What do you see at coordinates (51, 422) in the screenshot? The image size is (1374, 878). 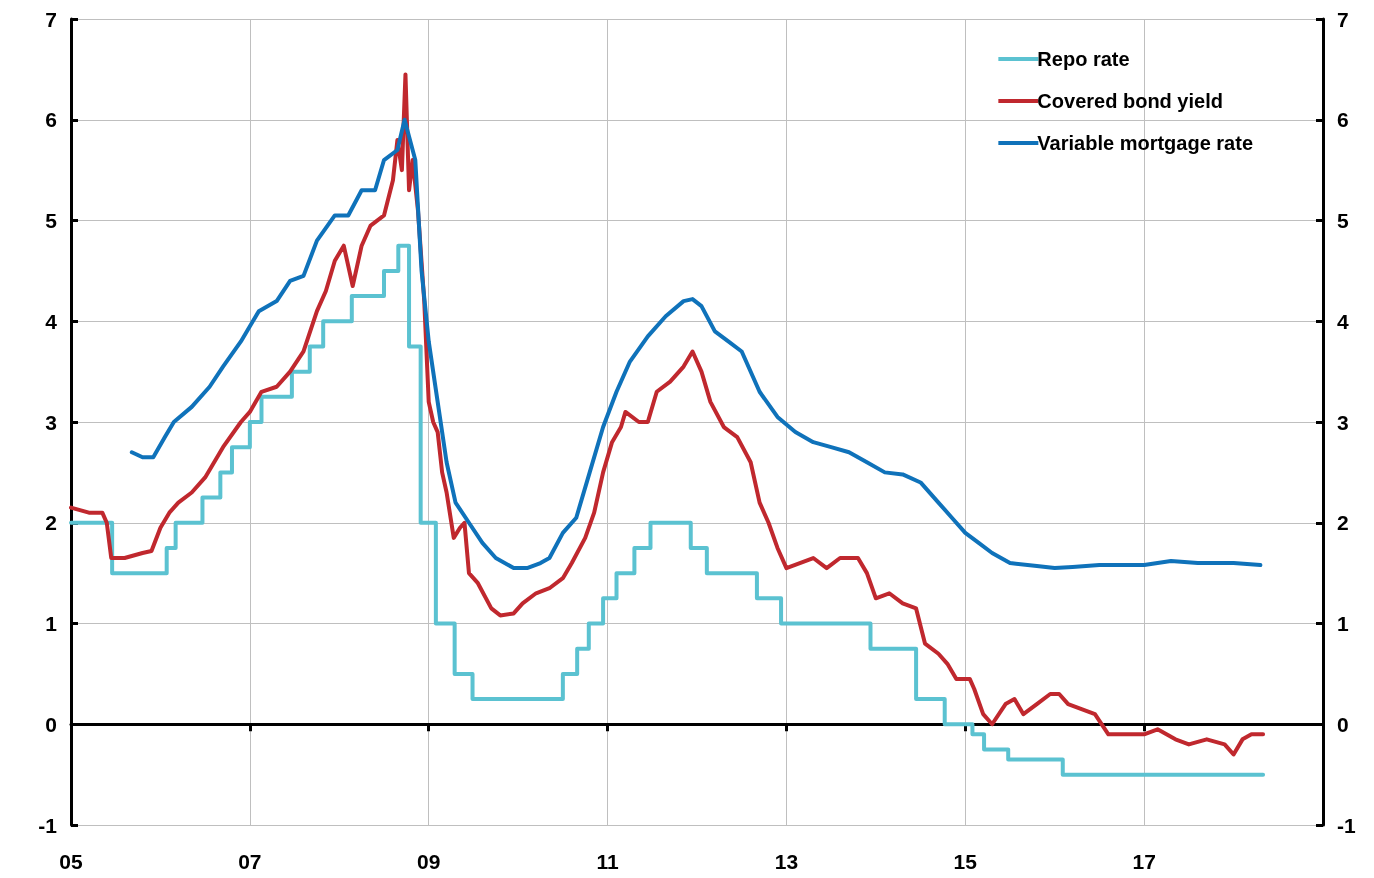 I see `y-tick-label: 3` at bounding box center [51, 422].